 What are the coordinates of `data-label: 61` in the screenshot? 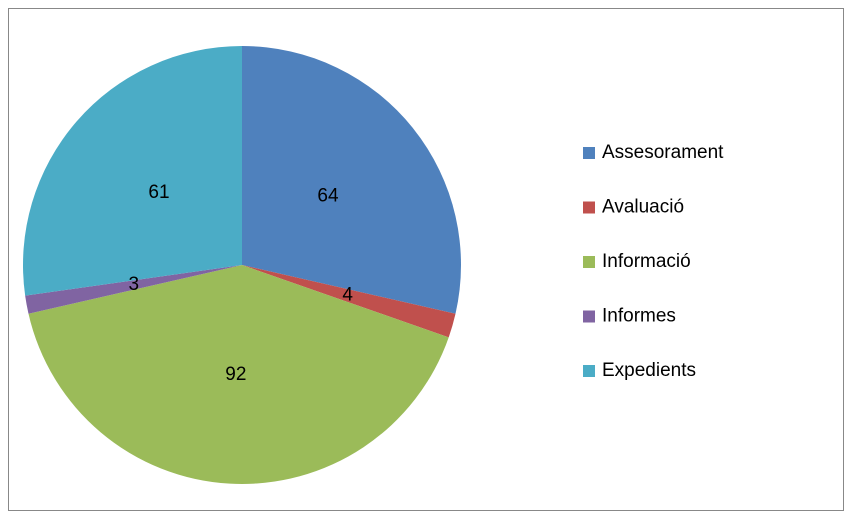 It's located at (158, 192).